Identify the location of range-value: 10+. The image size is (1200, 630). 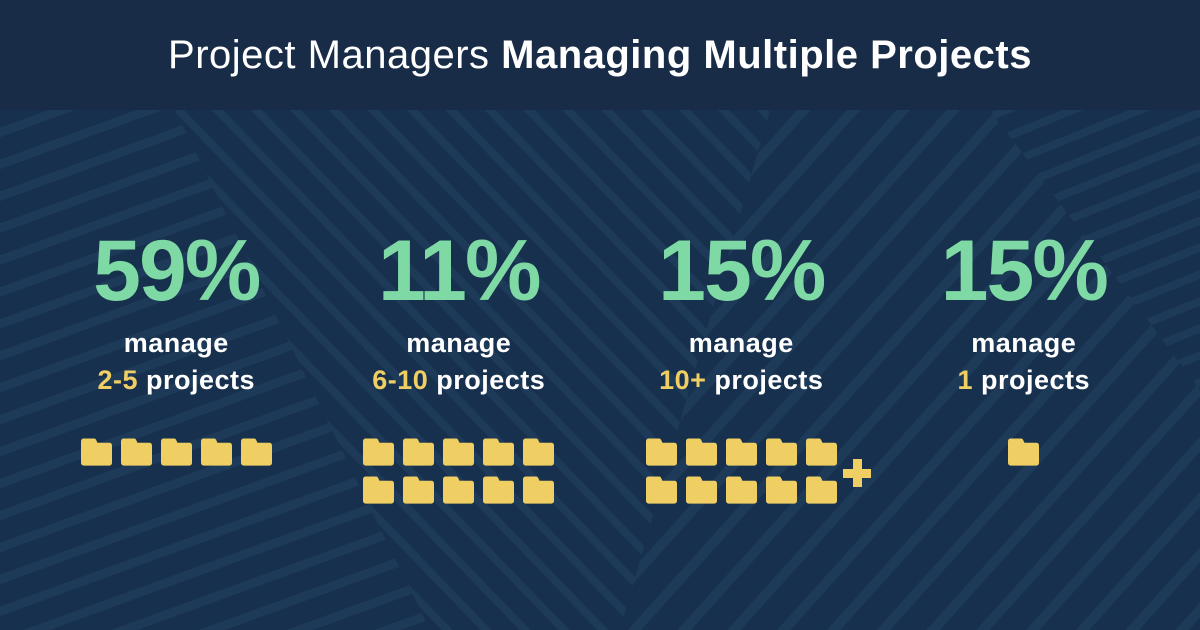
(683, 380).